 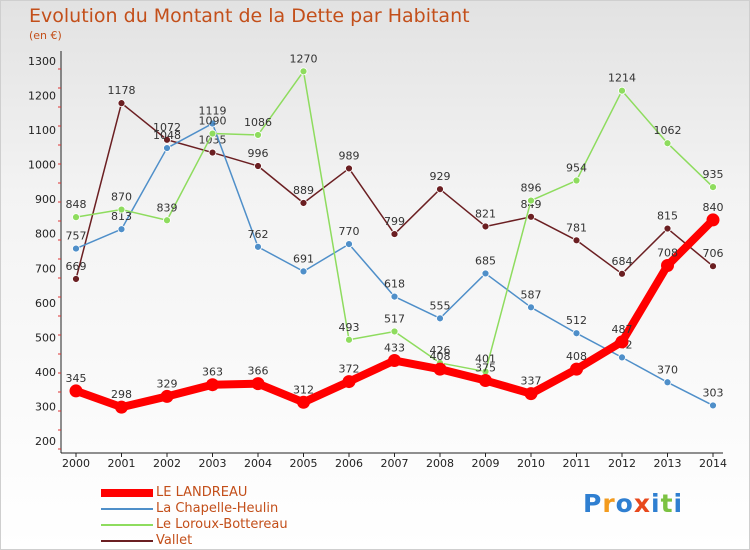 I want to click on data-label: 1119, so click(x=213, y=111).